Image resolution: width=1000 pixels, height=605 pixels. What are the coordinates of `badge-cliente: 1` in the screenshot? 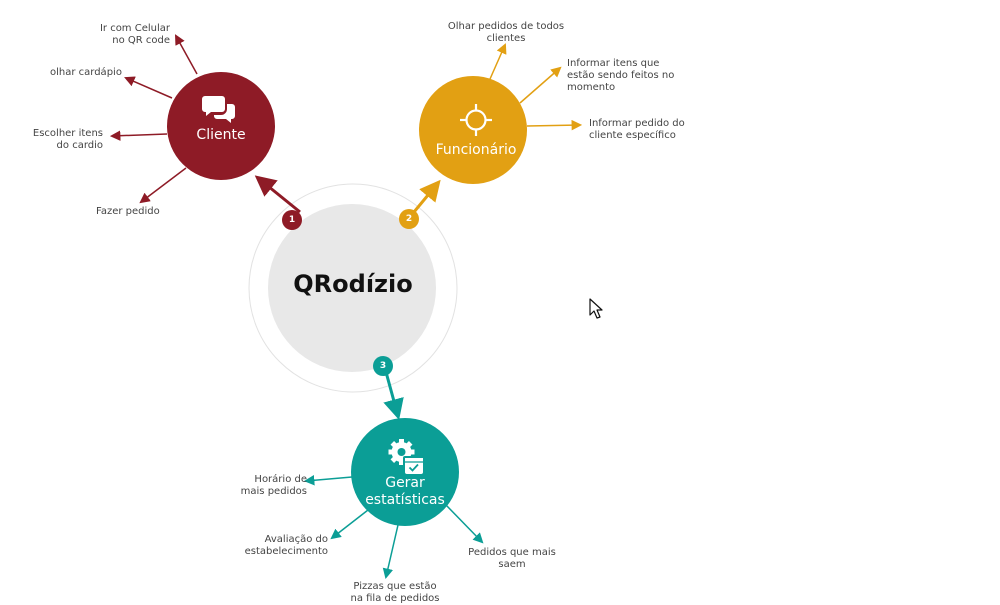 It's located at (292, 220).